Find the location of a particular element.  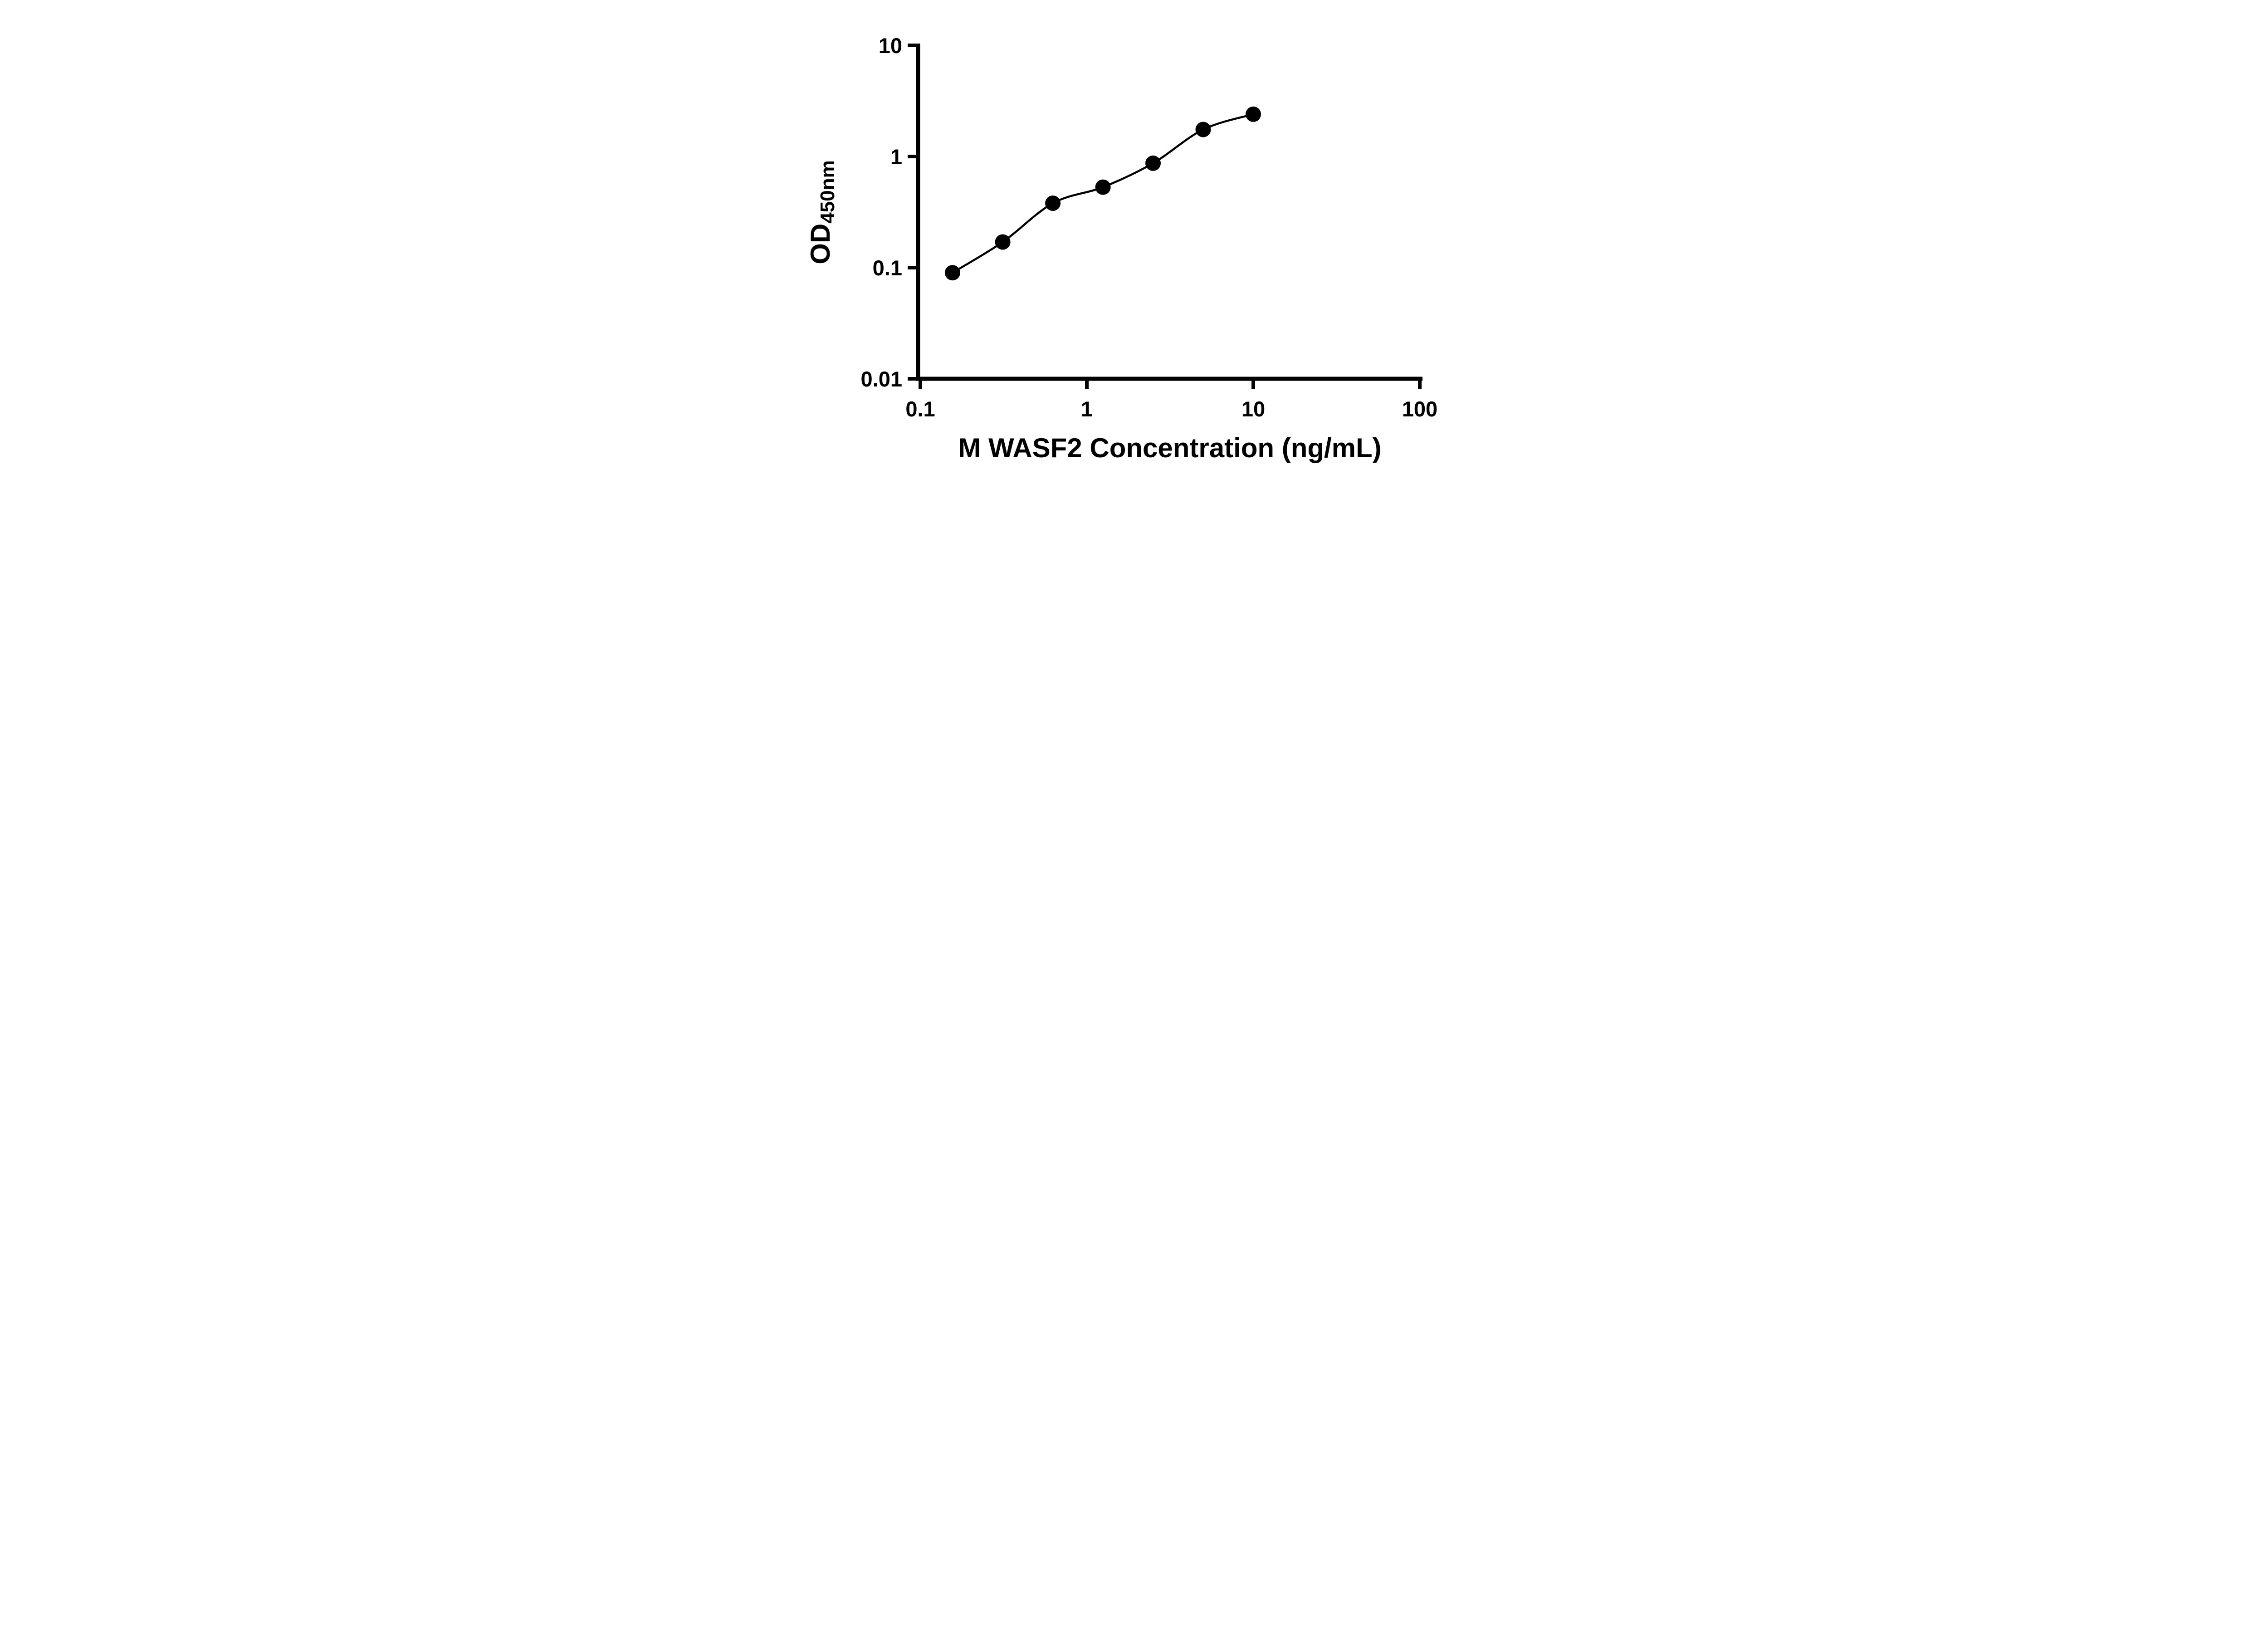

y-tick-label: 10 is located at coordinates (890, 46).